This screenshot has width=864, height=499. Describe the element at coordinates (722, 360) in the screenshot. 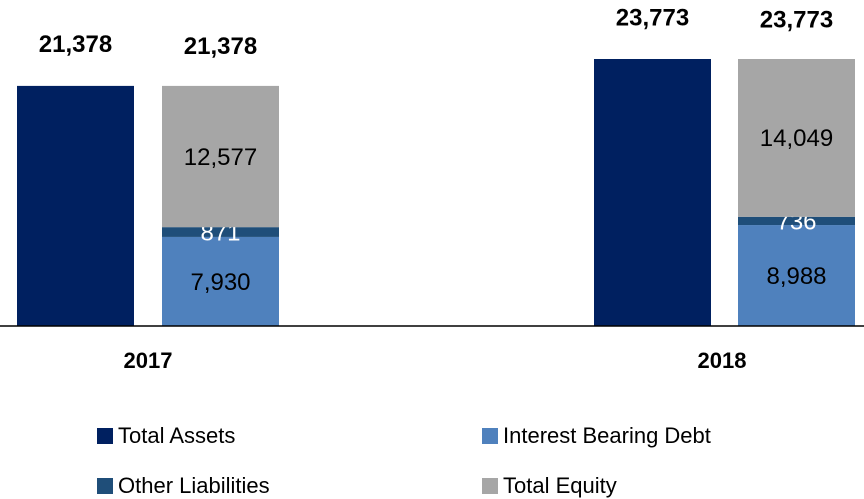

I see `x-tick-label: 2018` at that location.